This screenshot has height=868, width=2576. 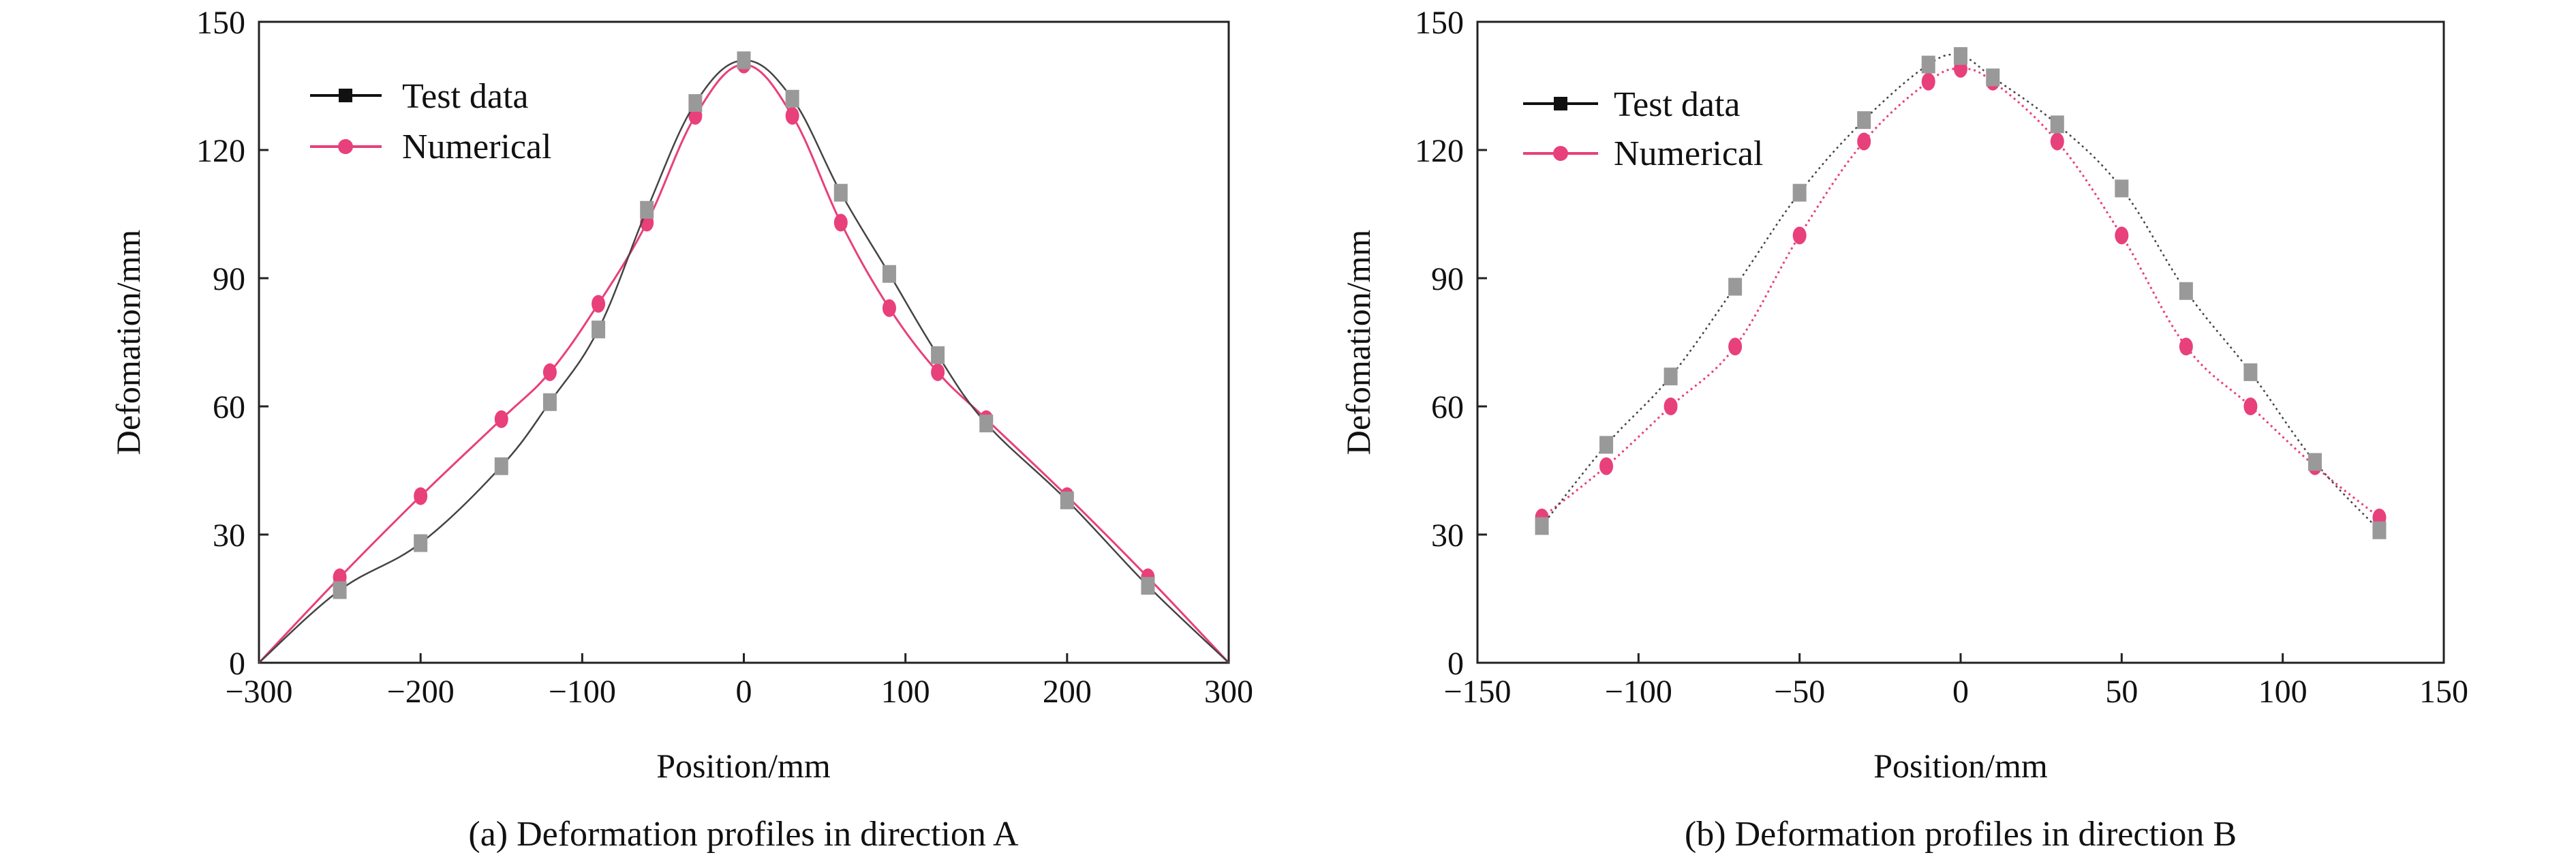 What do you see at coordinates (743, 835) in the screenshot?
I see `caption-a: (a) Deformation profiles in direction A` at bounding box center [743, 835].